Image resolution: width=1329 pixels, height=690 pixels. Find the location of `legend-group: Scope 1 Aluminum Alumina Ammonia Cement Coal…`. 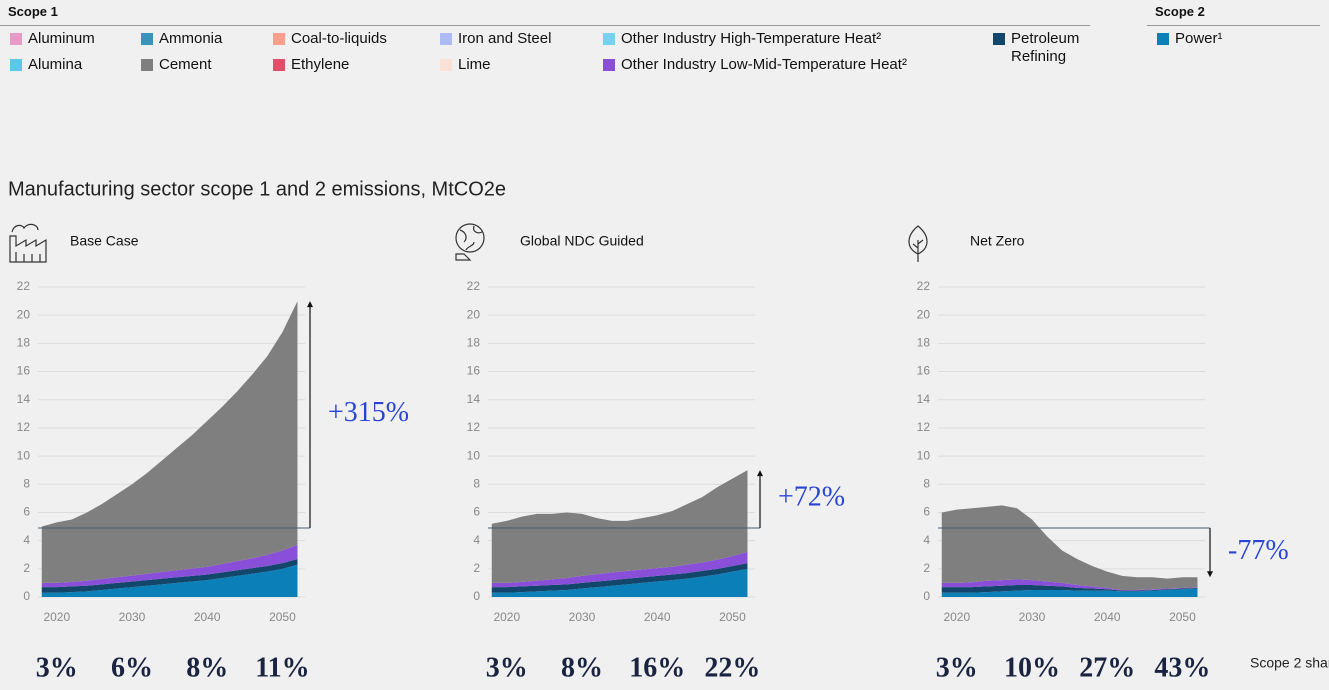

legend-group: Scope 1 Aluminum Alumina Ammonia Cement Coal… is located at coordinates (545, 41).